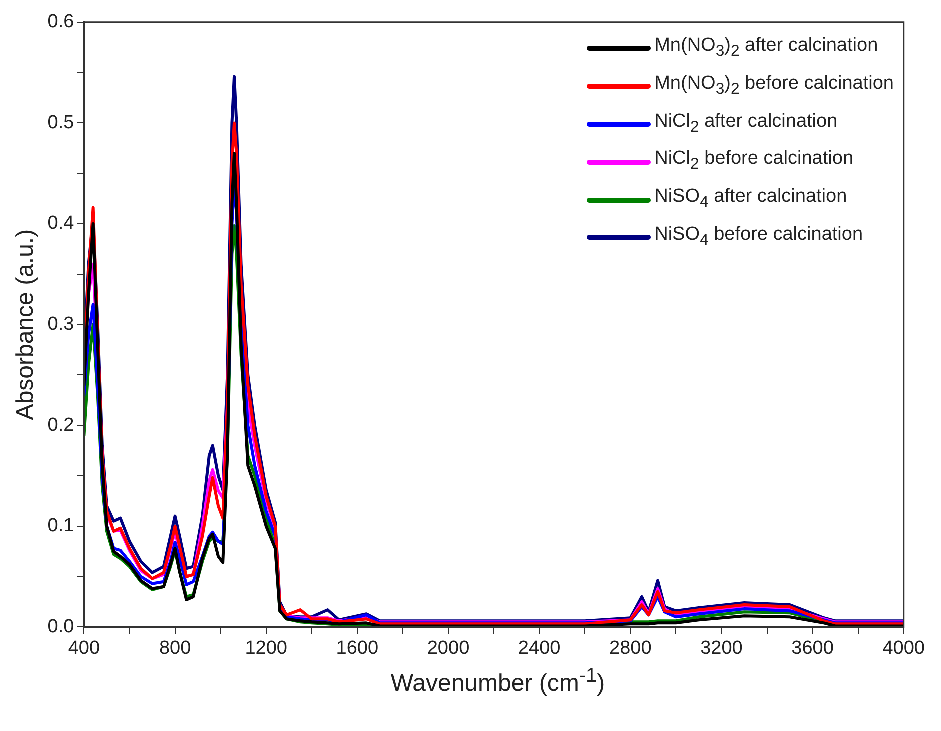 This screenshot has width=941, height=731. What do you see at coordinates (904, 648) in the screenshot?
I see `x-tick-label: 4000` at bounding box center [904, 648].